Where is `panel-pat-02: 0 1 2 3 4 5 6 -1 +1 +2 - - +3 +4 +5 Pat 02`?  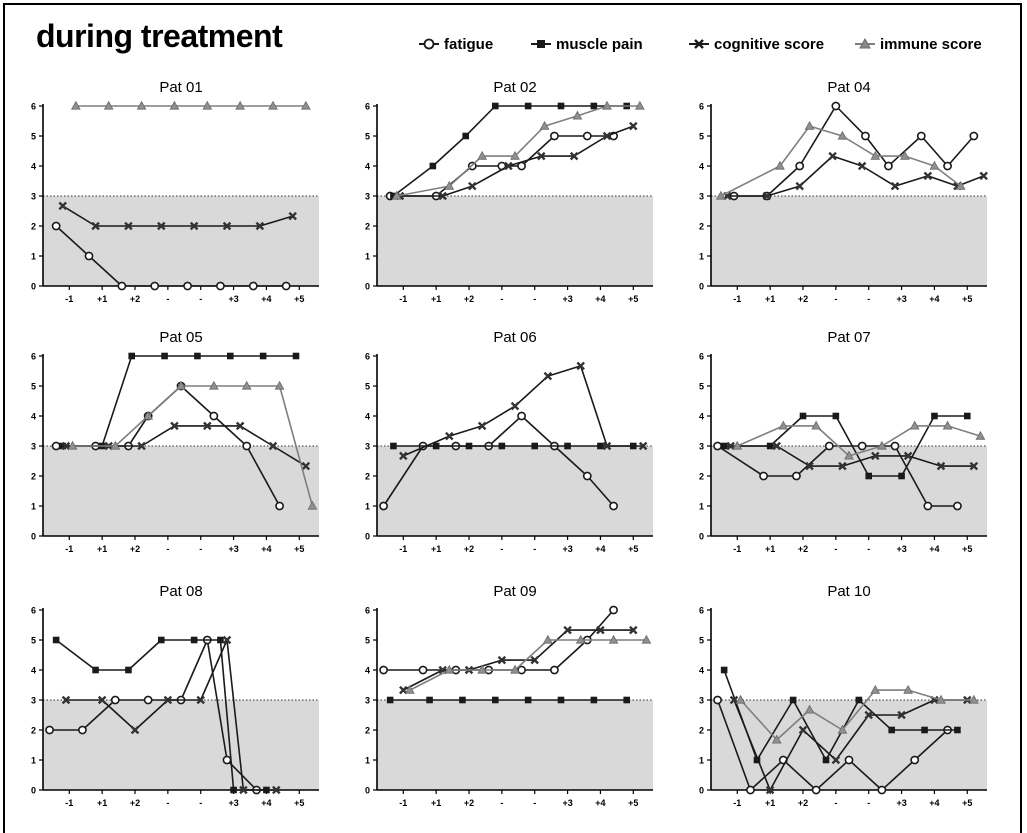
panel-pat-02: 0 1 2 3 4 5 6 -1 +1 +2 - - +3 +4 +5 Pat 02 is located at coordinates (509, 191).